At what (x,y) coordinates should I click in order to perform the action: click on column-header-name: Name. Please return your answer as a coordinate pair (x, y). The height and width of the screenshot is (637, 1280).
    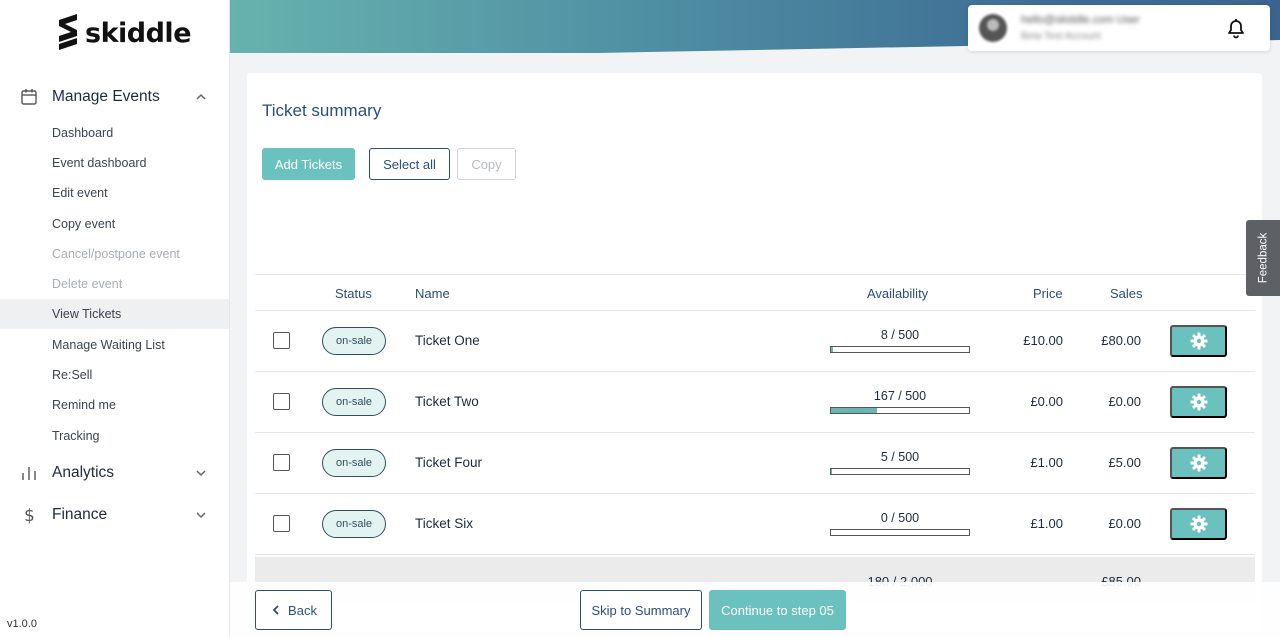
    Looking at the image, I should click on (432, 293).